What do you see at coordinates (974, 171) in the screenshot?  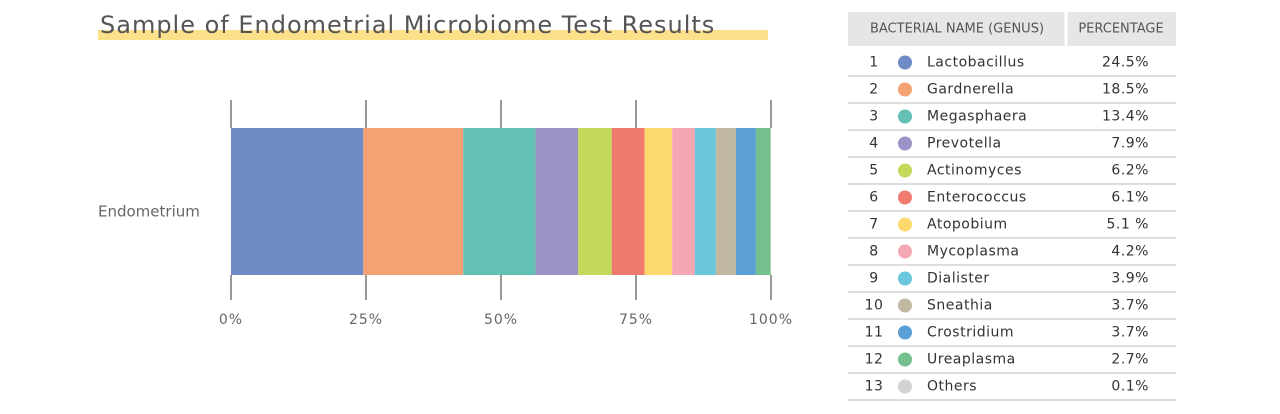 I see `genus-name: Actinomyces` at bounding box center [974, 171].